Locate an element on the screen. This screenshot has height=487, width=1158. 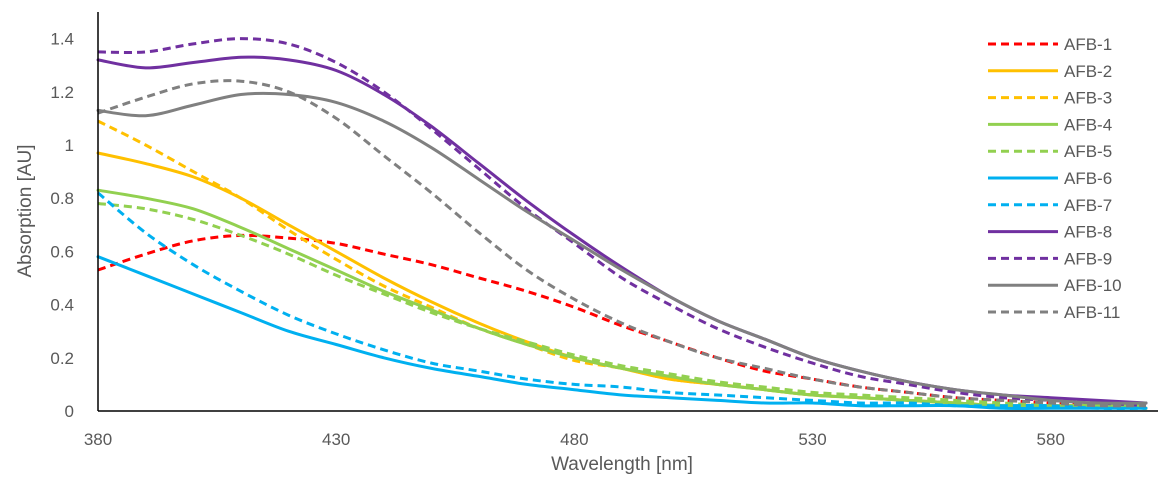
y-tick-label: 1 is located at coordinates (69, 145).